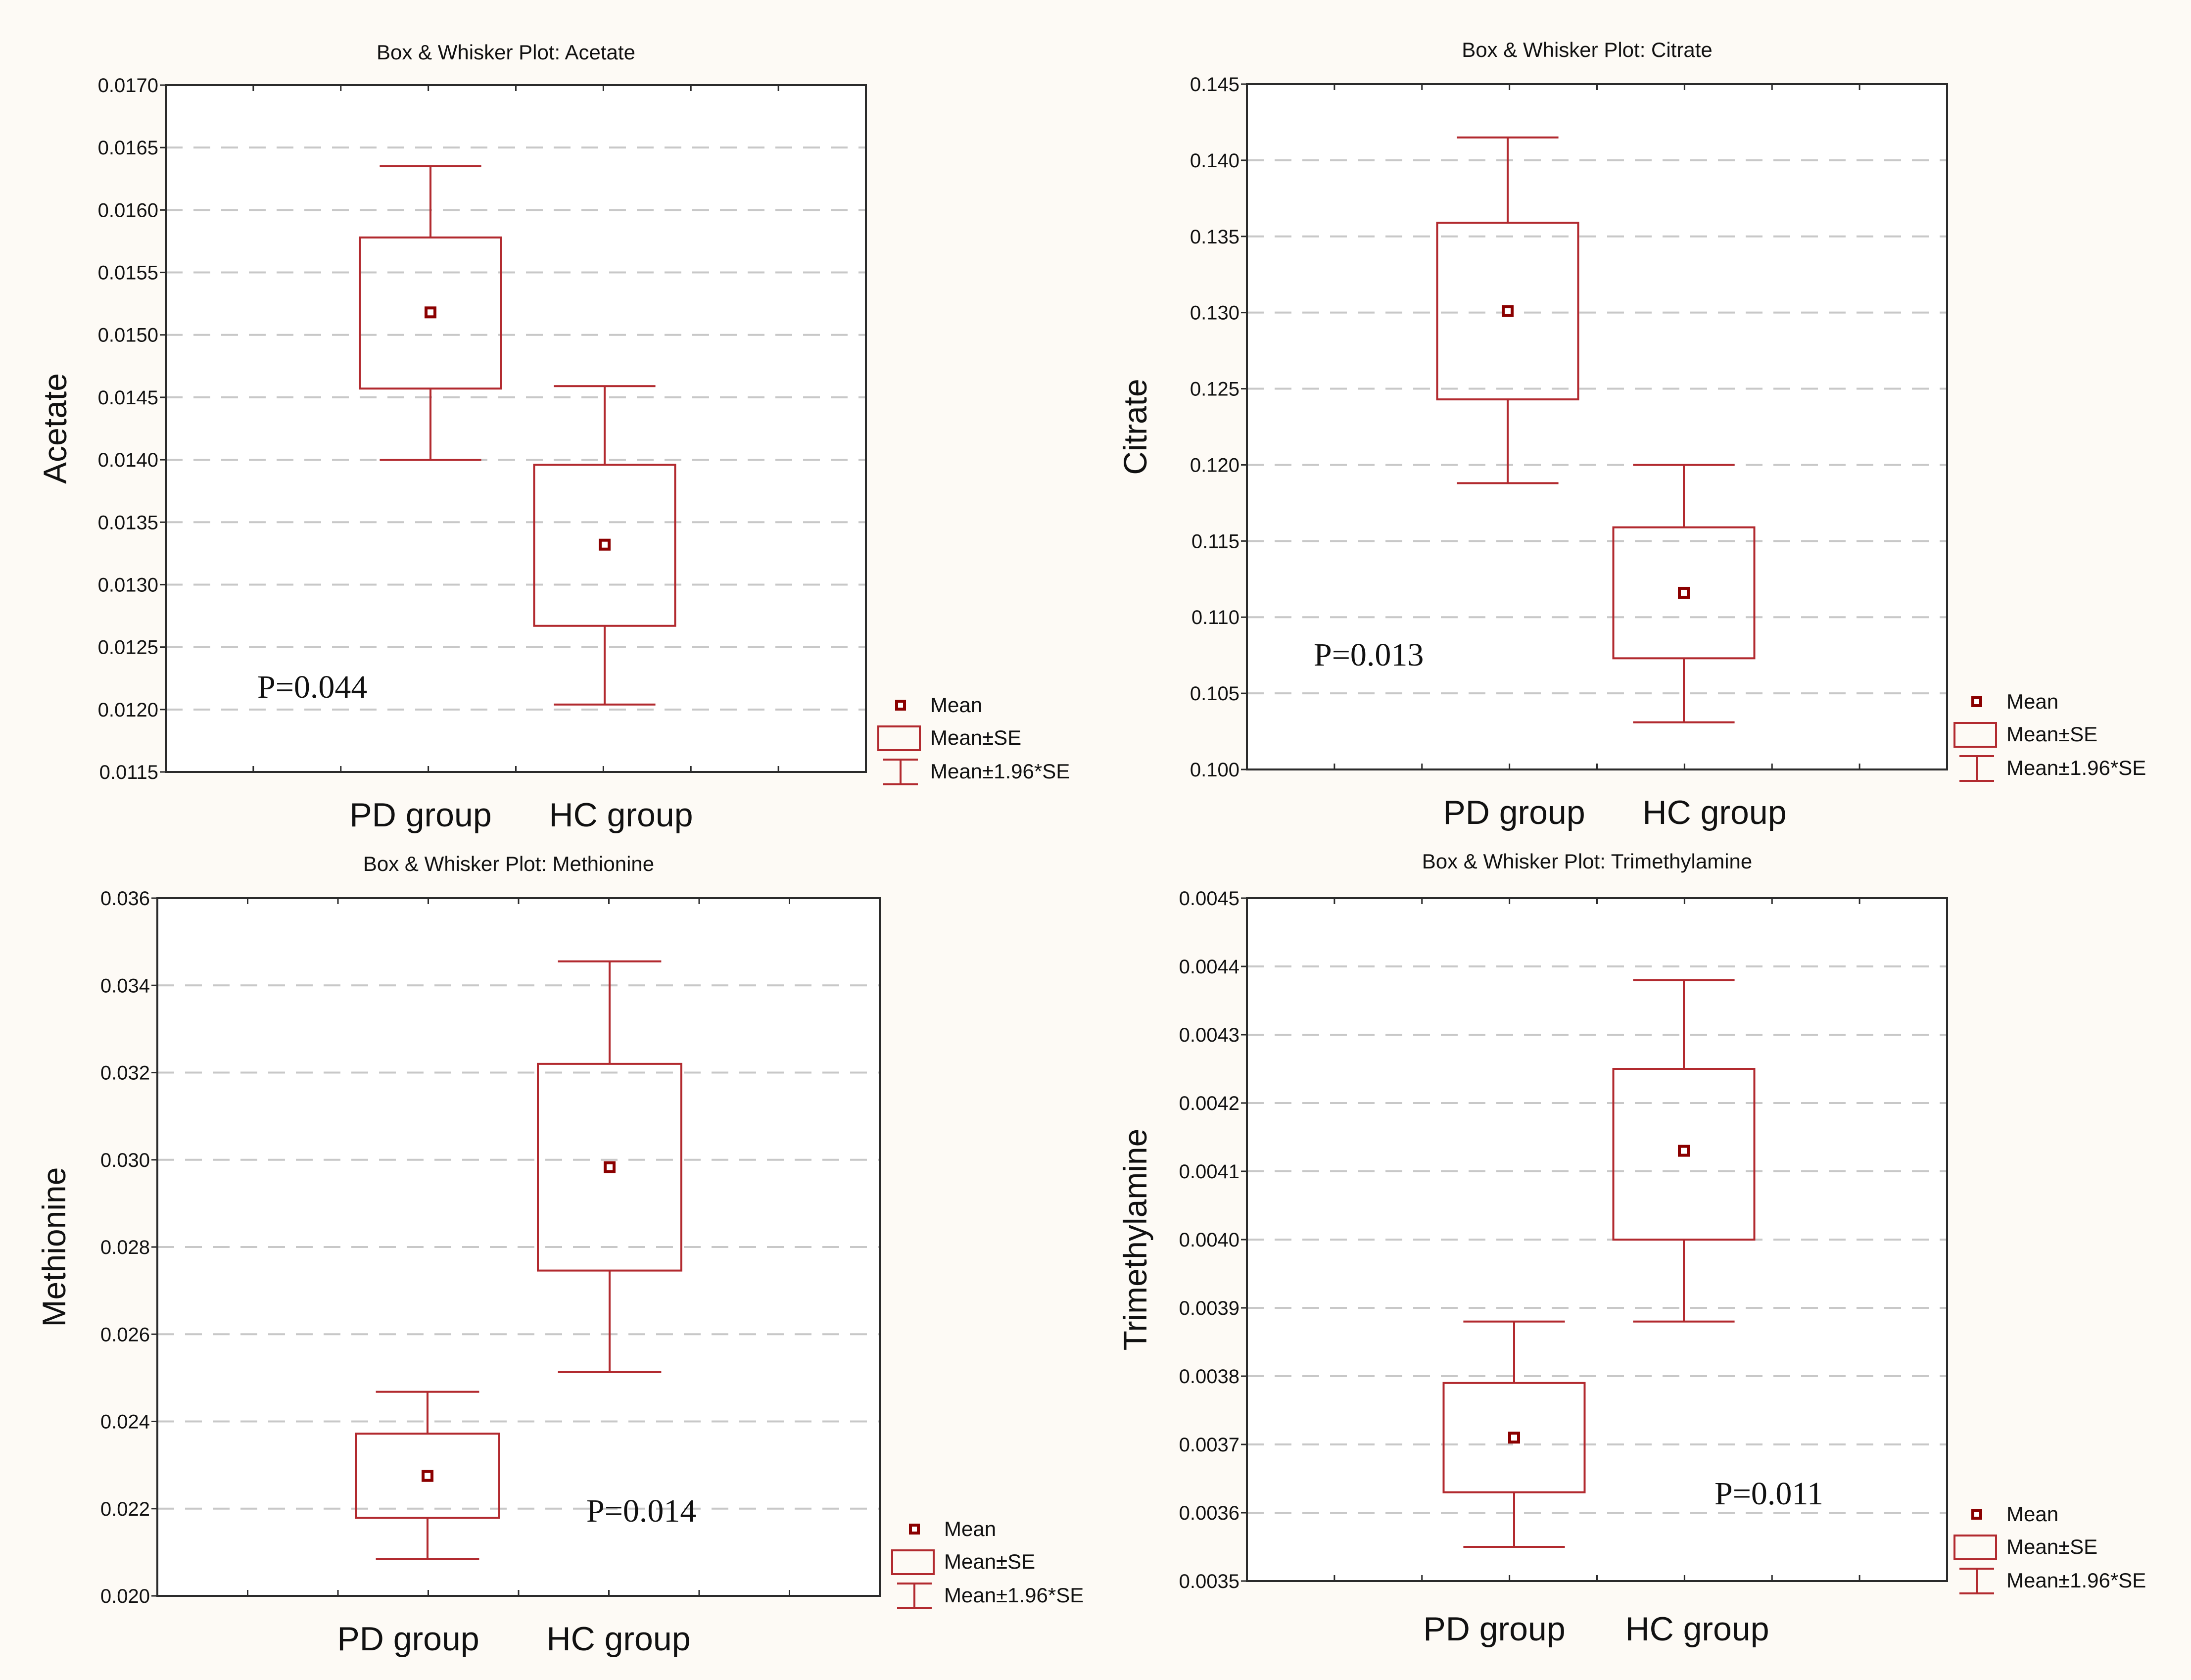 Image resolution: width=2191 pixels, height=1680 pixels. Describe the element at coordinates (1214, 694) in the screenshot. I see `y-tick-label: 0.105` at that location.